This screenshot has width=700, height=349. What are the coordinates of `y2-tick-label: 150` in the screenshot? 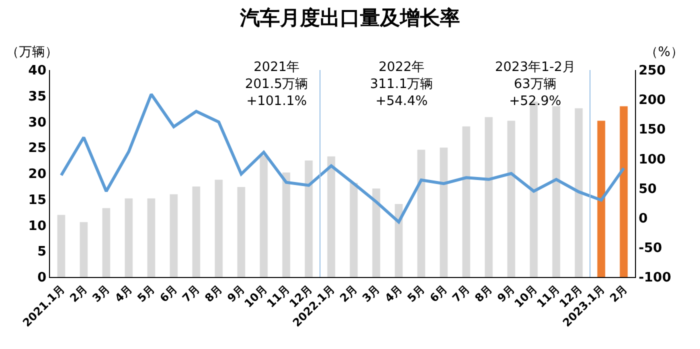 It's located at (652, 130).